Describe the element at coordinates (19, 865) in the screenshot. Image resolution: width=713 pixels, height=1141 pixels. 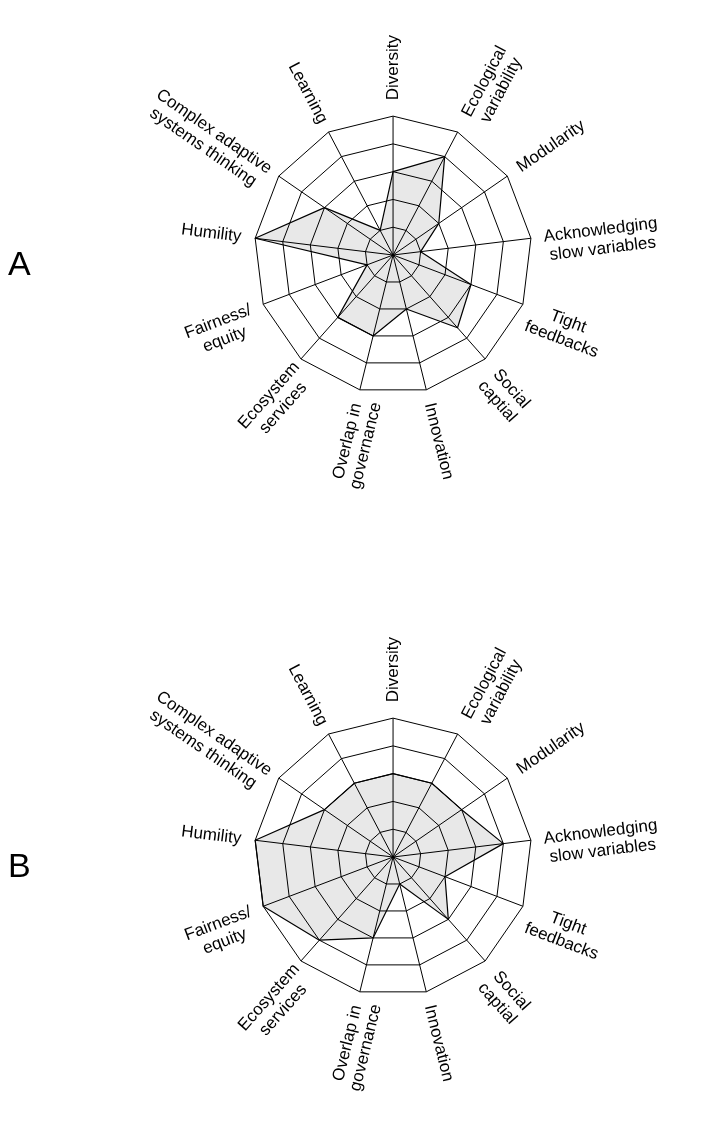
I see `text: B` at that location.